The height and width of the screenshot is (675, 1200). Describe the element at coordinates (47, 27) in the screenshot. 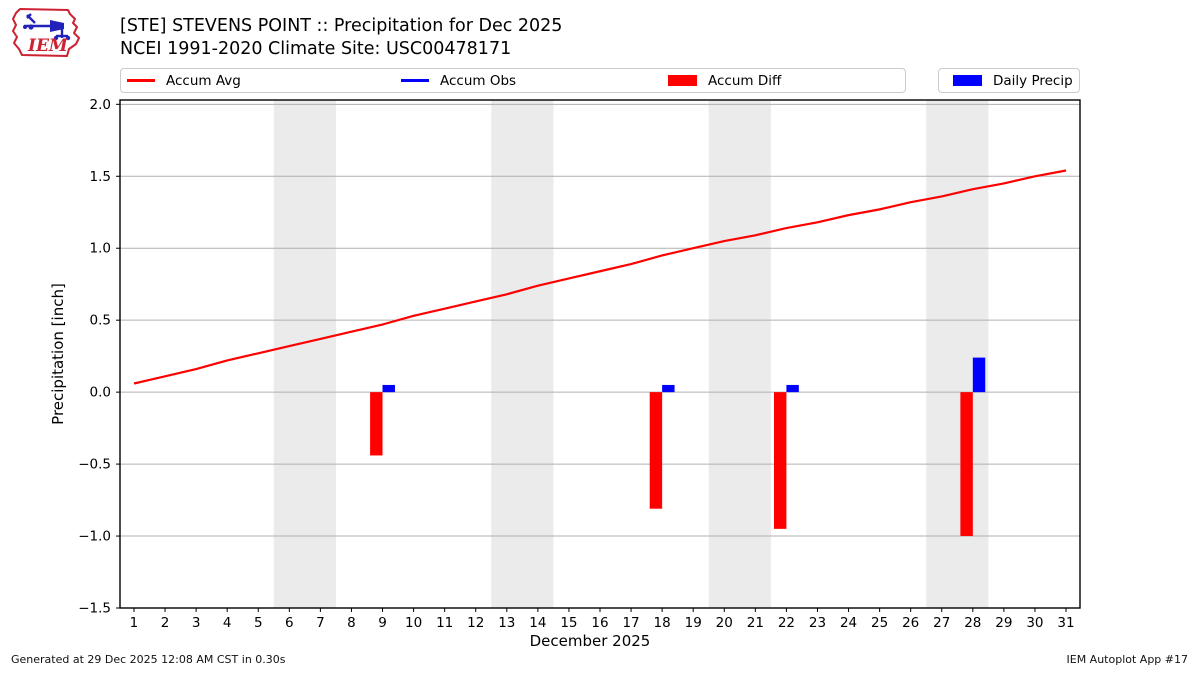

I see `weather-vane-icon` at that location.